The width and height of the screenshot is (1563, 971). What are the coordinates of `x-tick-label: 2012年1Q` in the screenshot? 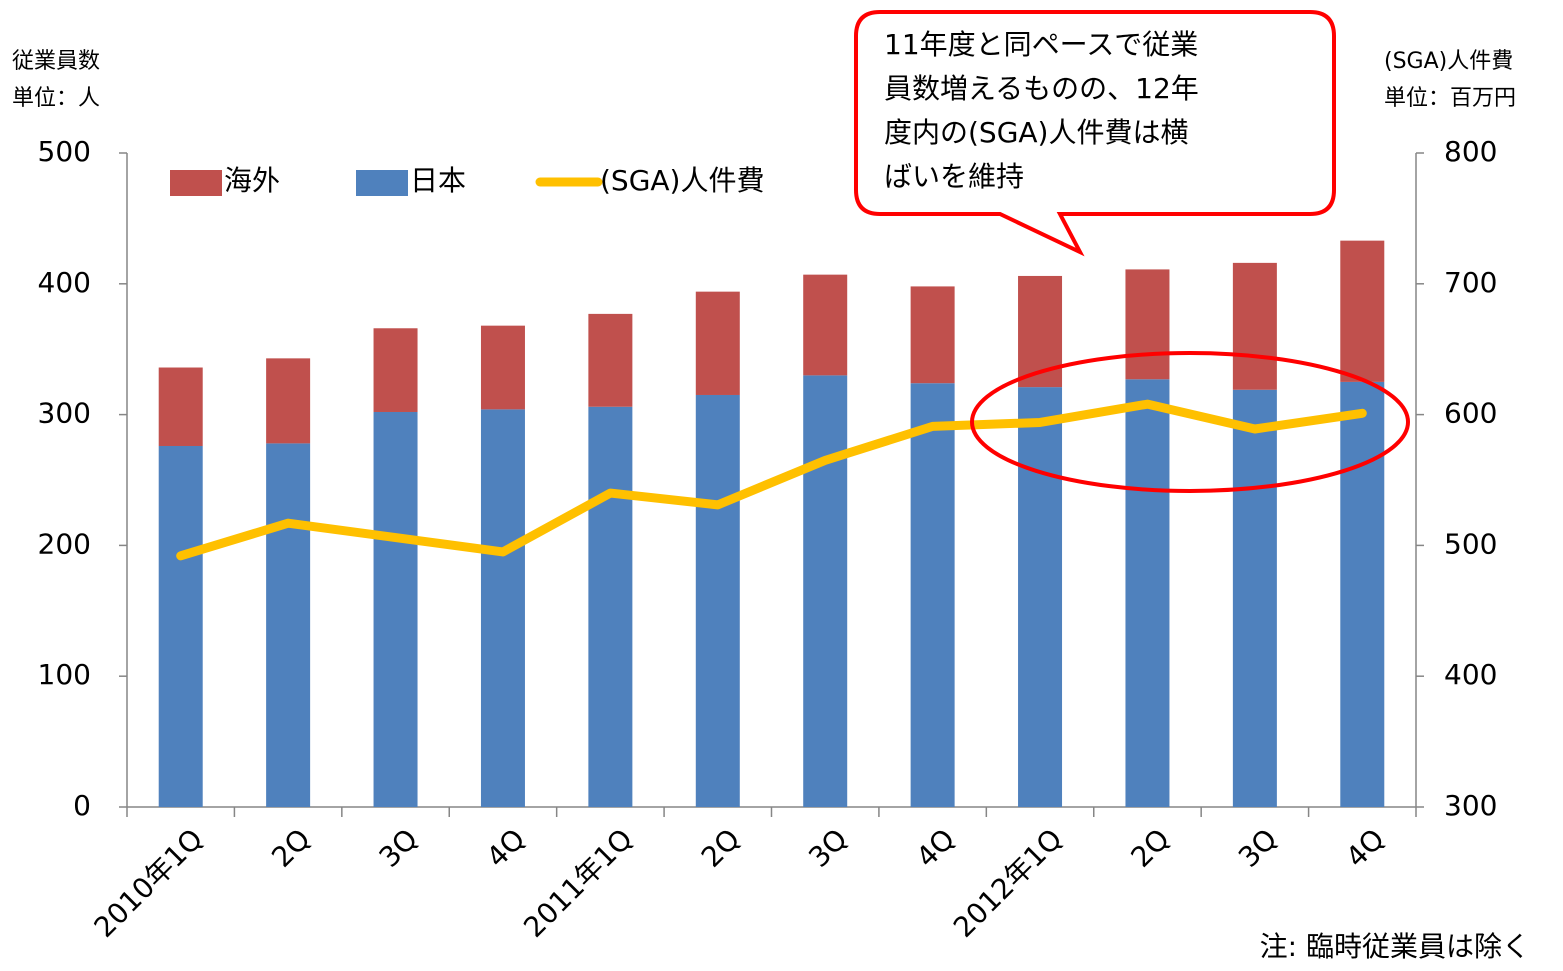 It's located at (1008, 883).